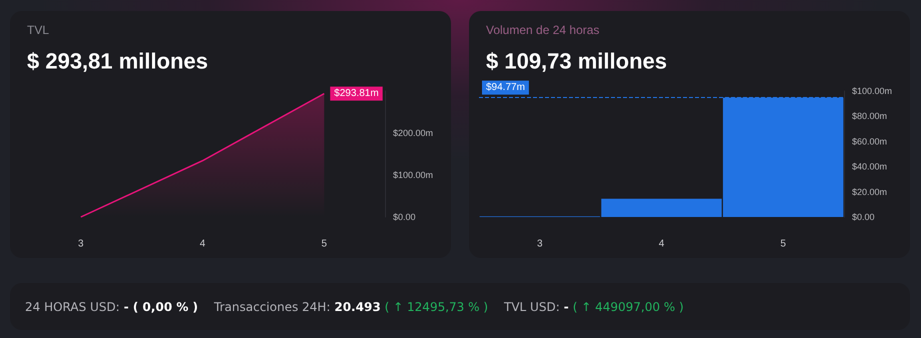  What do you see at coordinates (161, 307) in the screenshot?
I see `text: - ( 0,00 % )` at bounding box center [161, 307].